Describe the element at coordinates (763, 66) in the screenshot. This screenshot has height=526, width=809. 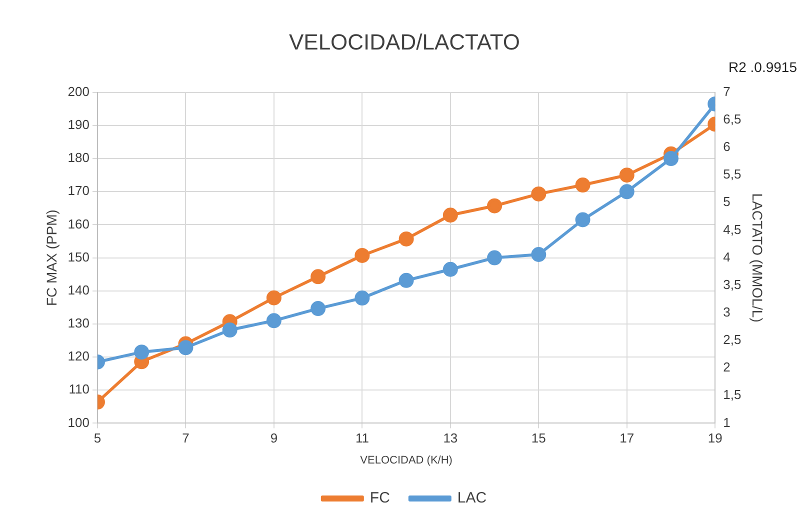
I see `text: R2 .0.9915` at that location.